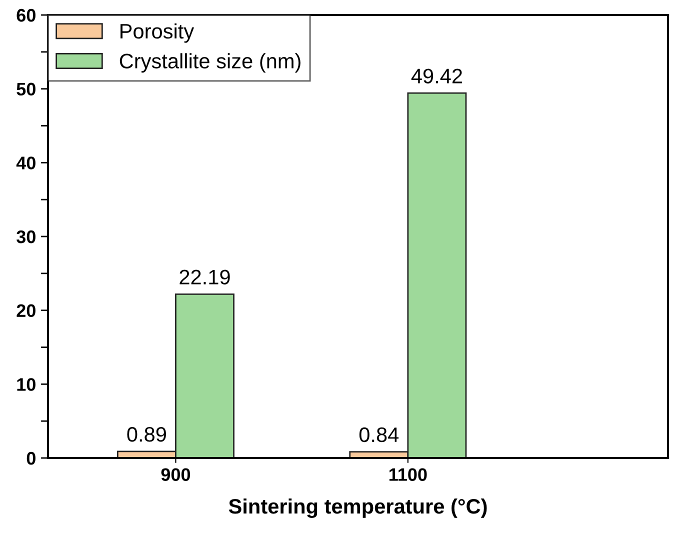 The height and width of the screenshot is (535, 675). I want to click on y-tick-label: 60, so click(26, 15).